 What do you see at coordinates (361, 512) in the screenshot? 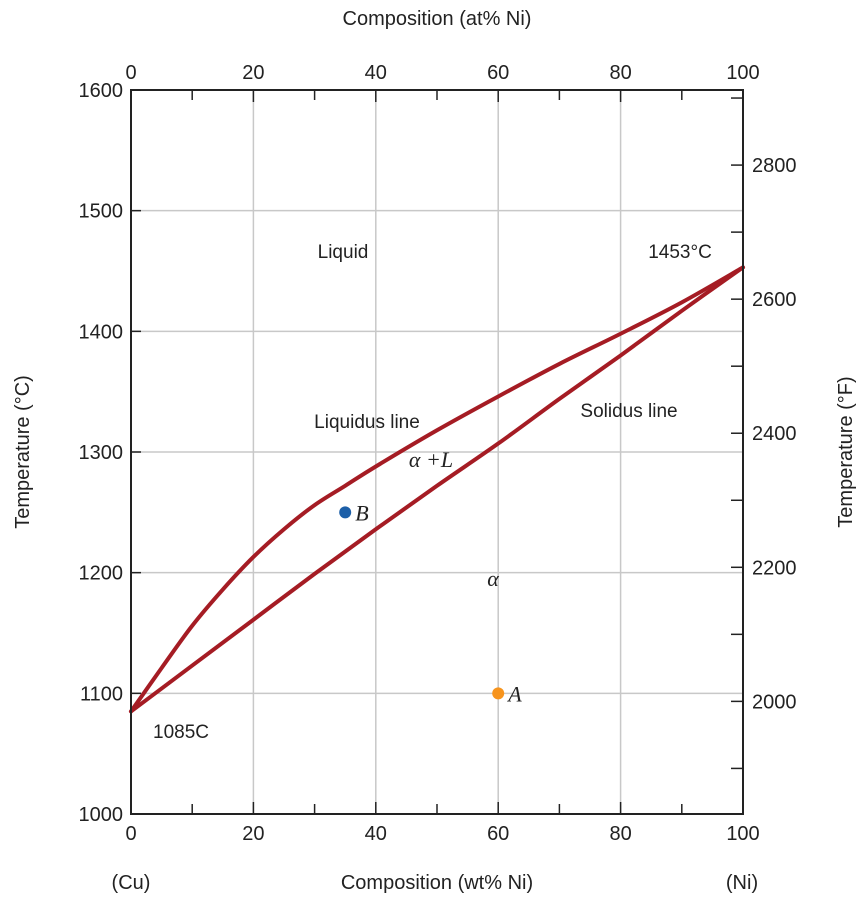
I see `point-b-label: B` at bounding box center [361, 512].